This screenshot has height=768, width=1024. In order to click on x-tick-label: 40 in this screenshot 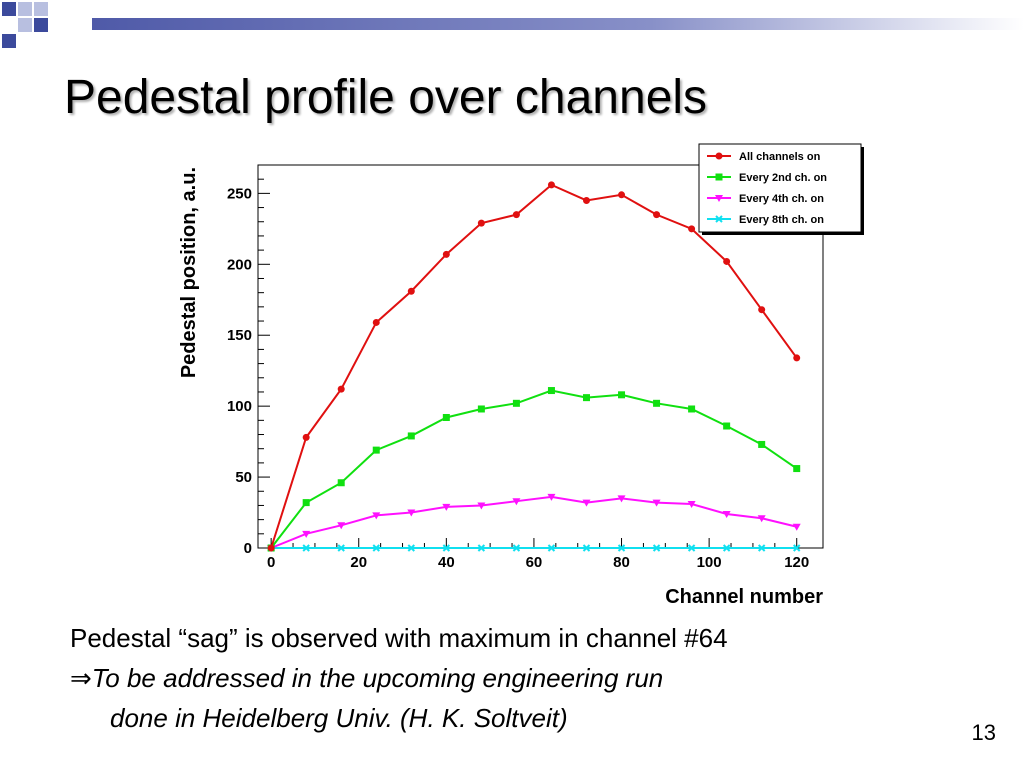, I will do `click(446, 562)`.